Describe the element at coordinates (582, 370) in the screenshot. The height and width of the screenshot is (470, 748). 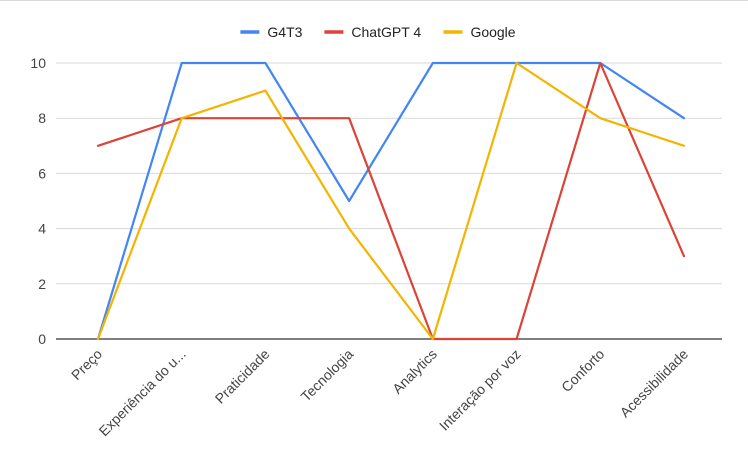
I see `x-tick-label: Conforto` at that location.